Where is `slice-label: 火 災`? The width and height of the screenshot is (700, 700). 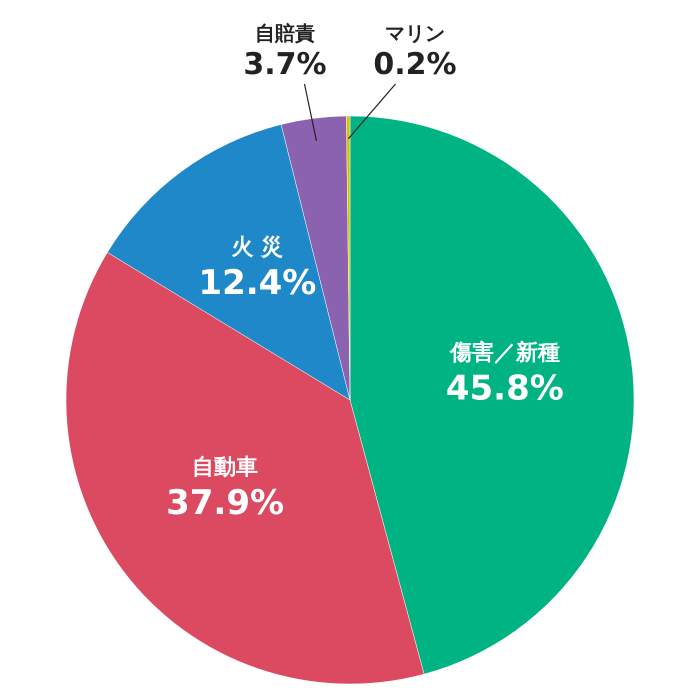
slice-label: 火 災 is located at coordinates (258, 247).